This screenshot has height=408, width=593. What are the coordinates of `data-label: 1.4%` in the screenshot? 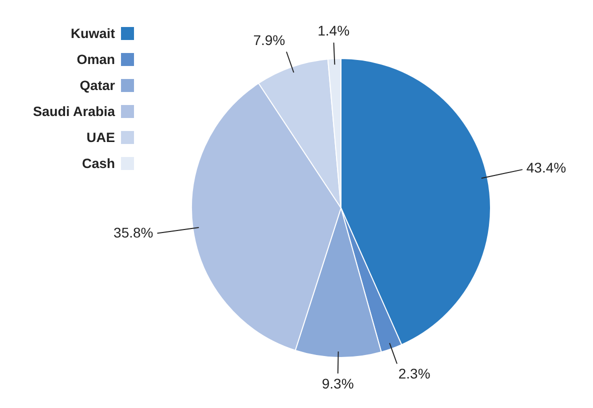 It's located at (334, 30).